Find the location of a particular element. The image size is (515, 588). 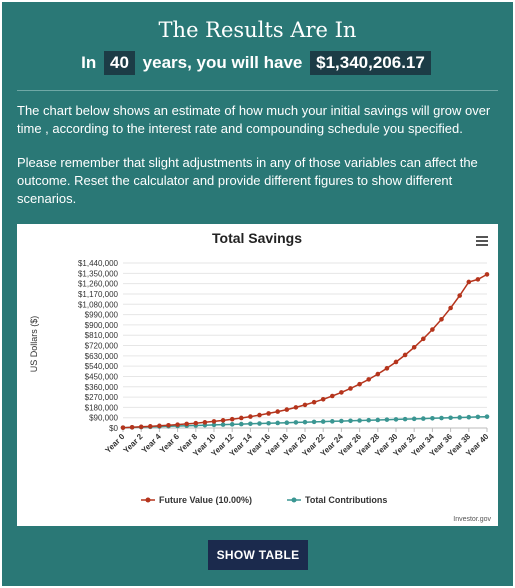

y-tick-label: $1,260,000 is located at coordinates (98, 284).